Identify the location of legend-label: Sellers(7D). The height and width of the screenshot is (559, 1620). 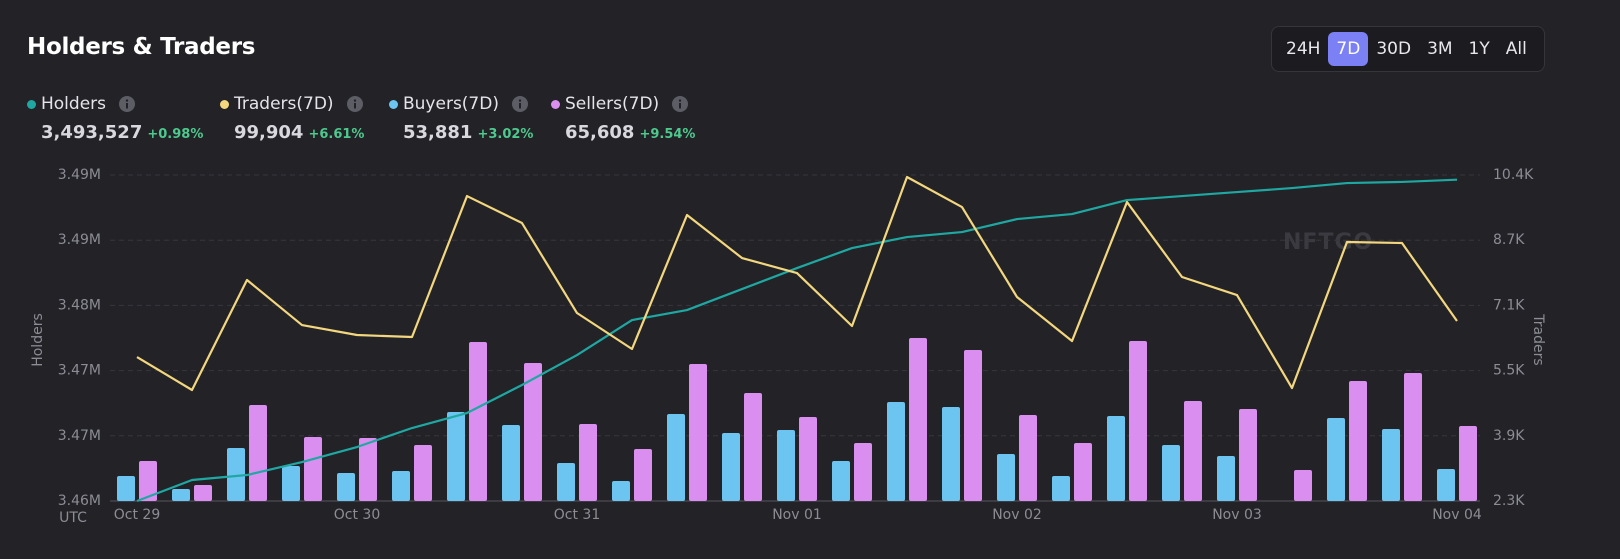
(623, 104).